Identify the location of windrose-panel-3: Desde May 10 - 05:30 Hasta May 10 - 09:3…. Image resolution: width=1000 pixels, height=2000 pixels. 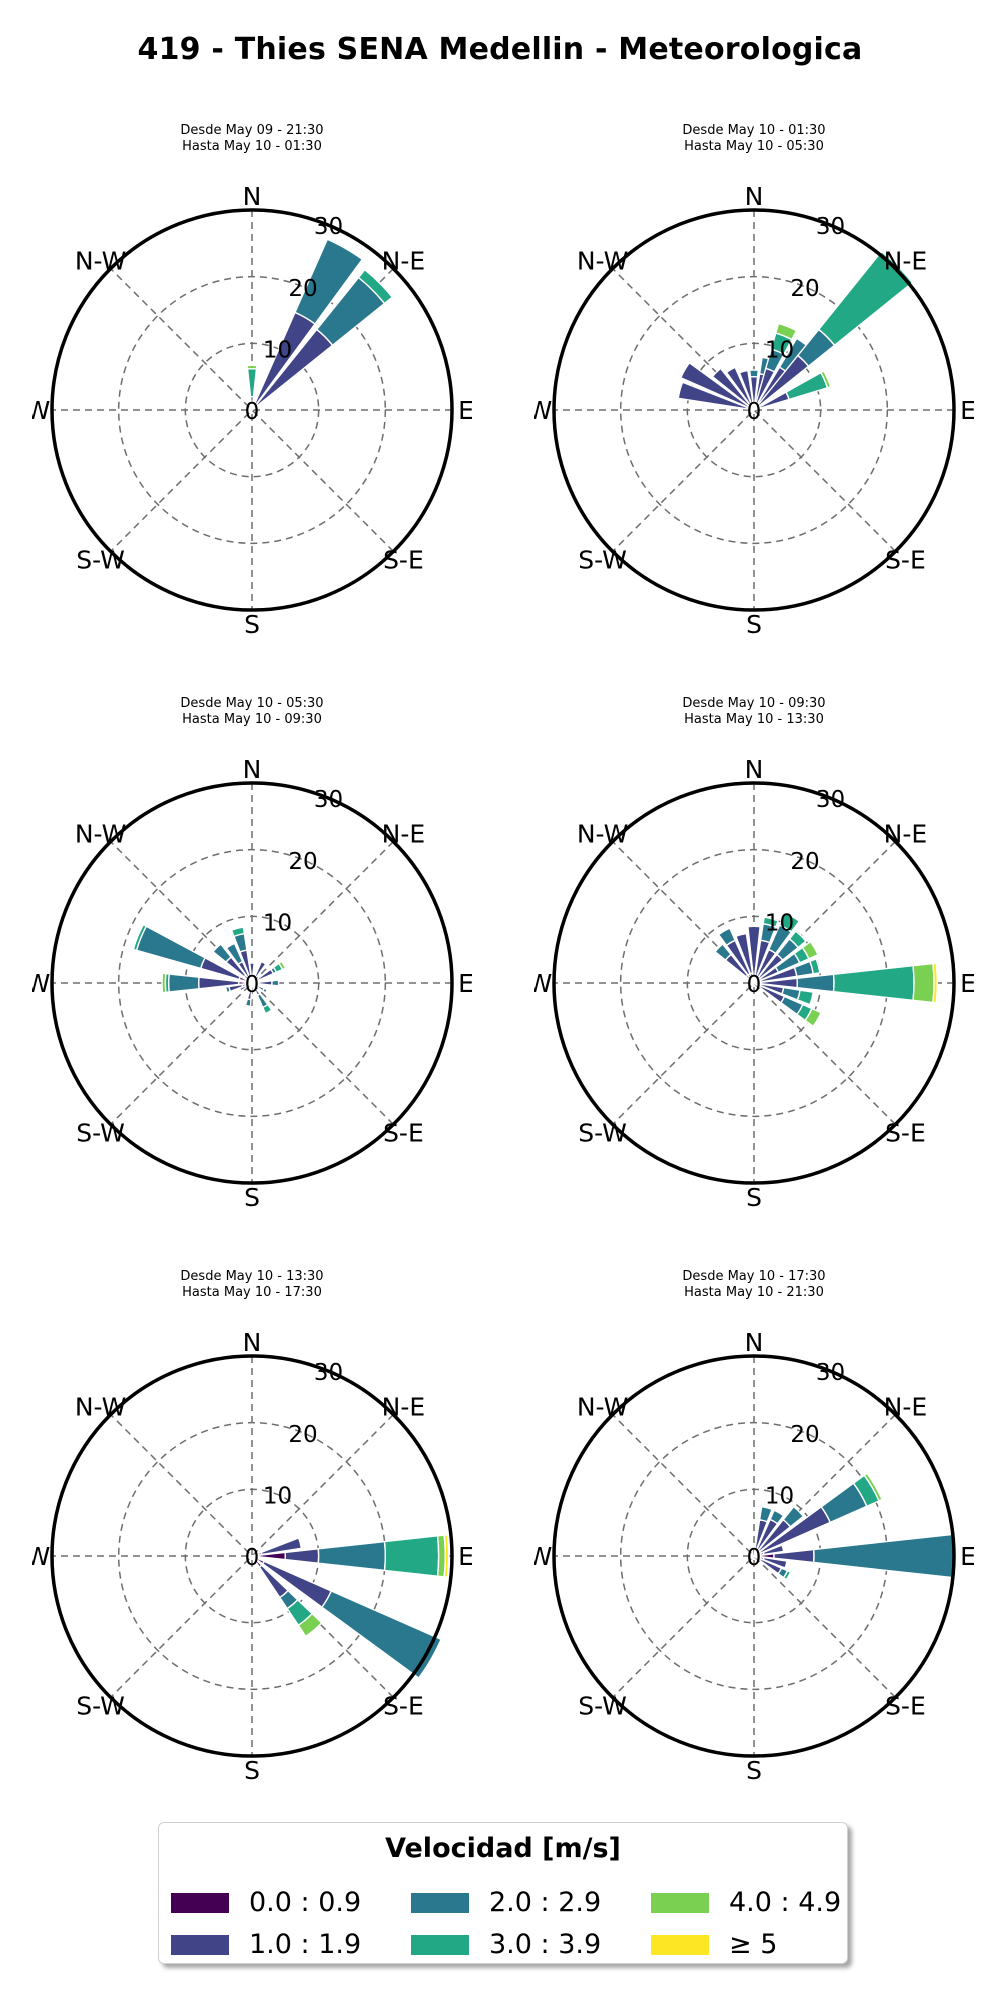
(252, 963).